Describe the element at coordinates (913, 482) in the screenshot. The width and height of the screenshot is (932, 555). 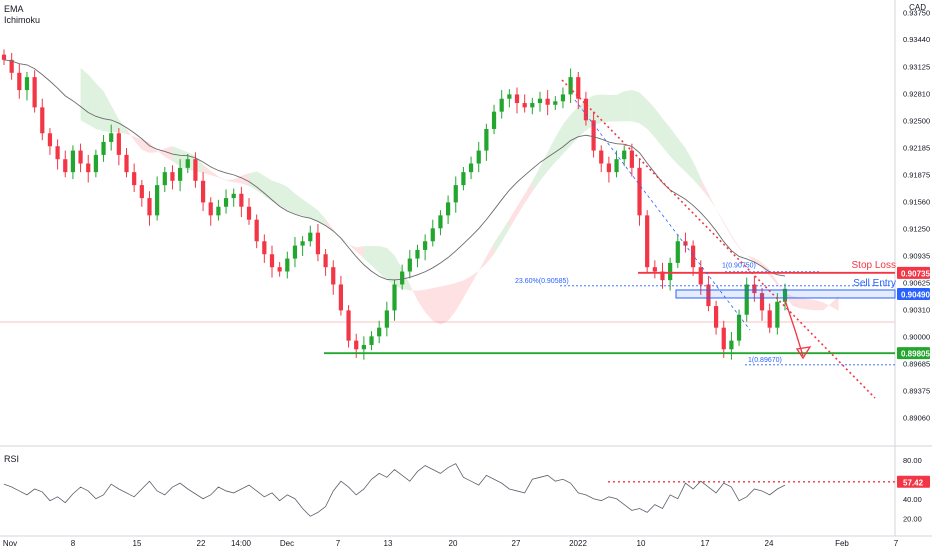
I see `rsi-value-text: 57.42` at that location.